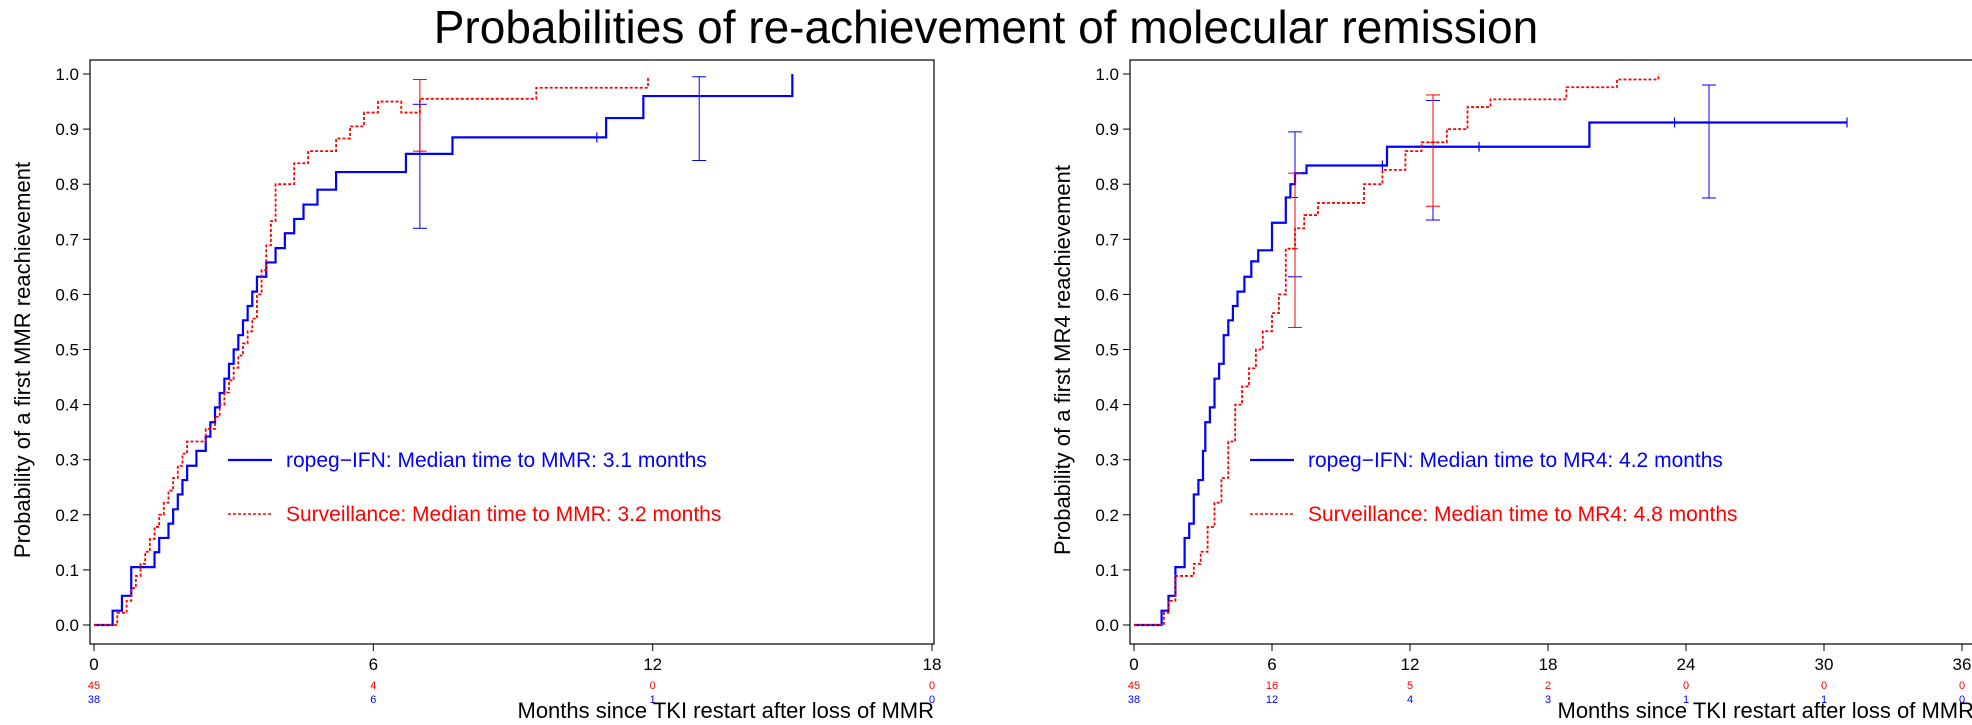  Describe the element at coordinates (1548, 686) in the screenshot. I see `risk-table-value: 2` at that location.